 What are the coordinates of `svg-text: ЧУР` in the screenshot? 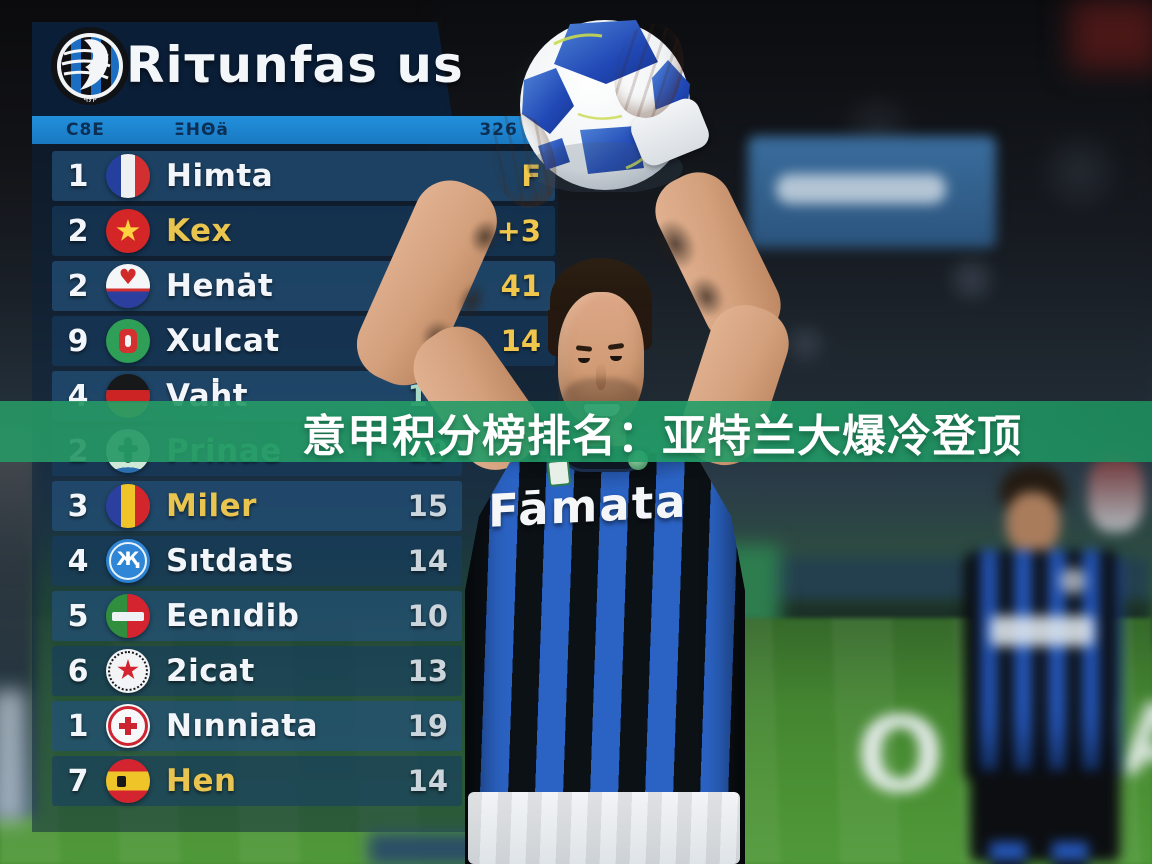 It's located at (89, 100).